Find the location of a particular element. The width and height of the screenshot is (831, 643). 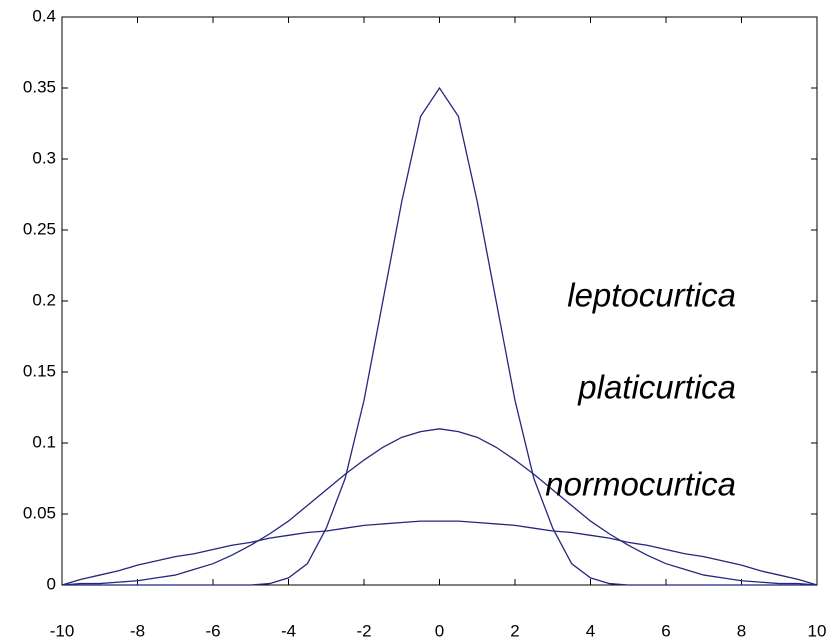

curve-label: leptocurtica is located at coordinates (651, 295).